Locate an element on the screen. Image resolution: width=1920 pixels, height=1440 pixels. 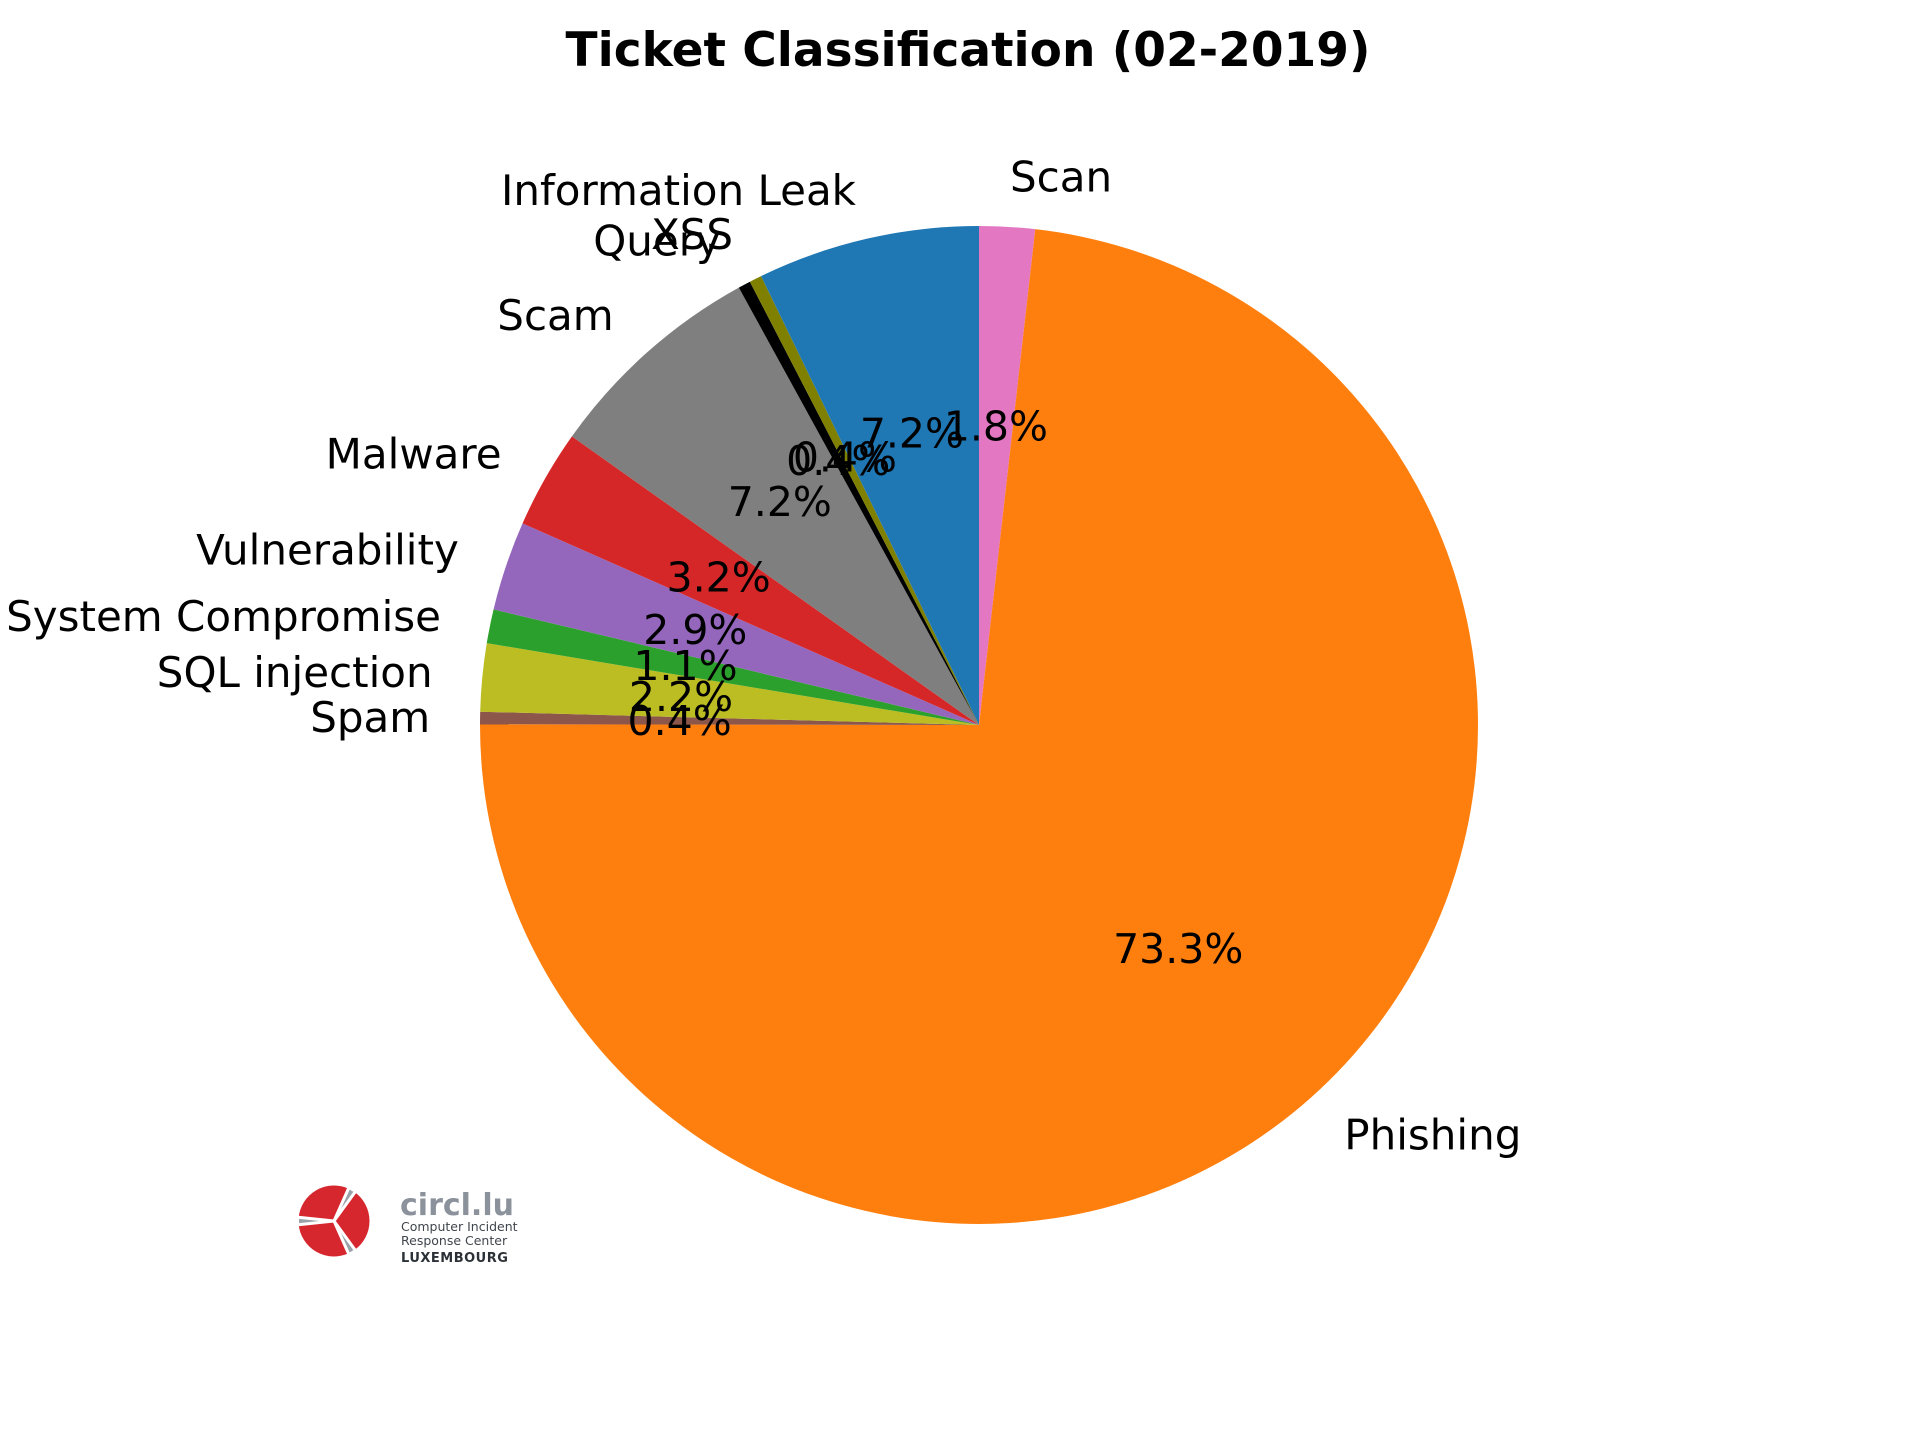
pie-slice-vulnerability is located at coordinates (736, 624).